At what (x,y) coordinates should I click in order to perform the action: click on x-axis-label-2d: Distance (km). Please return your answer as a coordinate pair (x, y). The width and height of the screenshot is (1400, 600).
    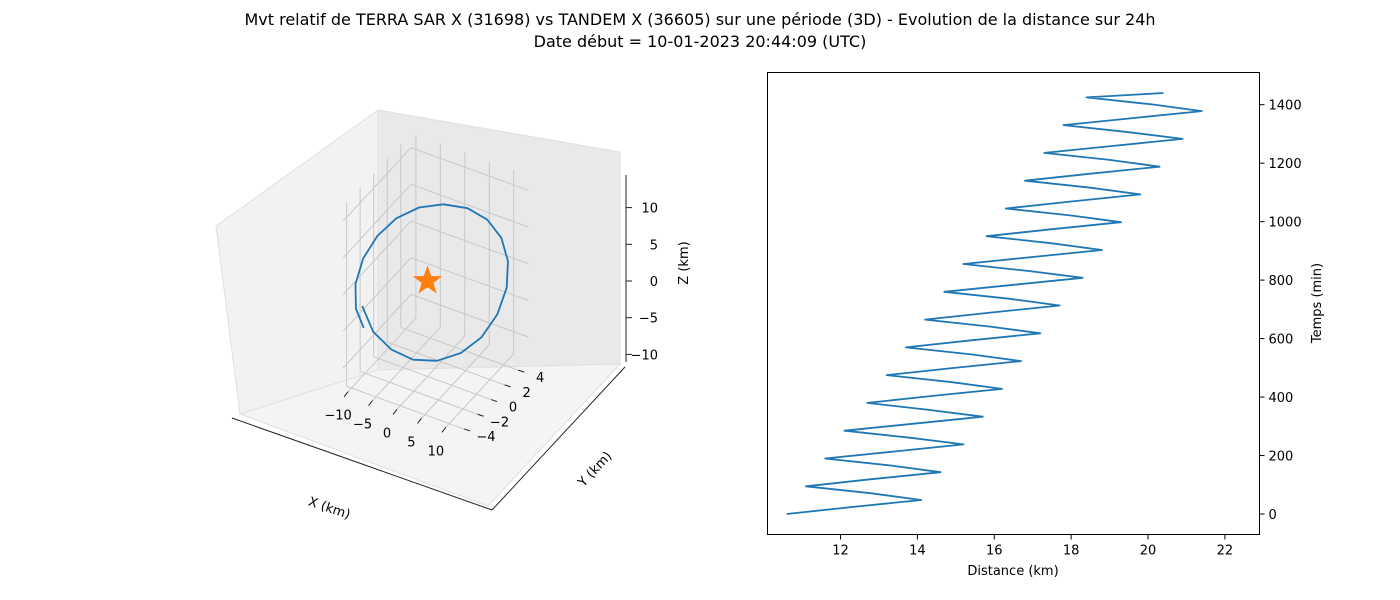
    Looking at the image, I should click on (1012, 571).